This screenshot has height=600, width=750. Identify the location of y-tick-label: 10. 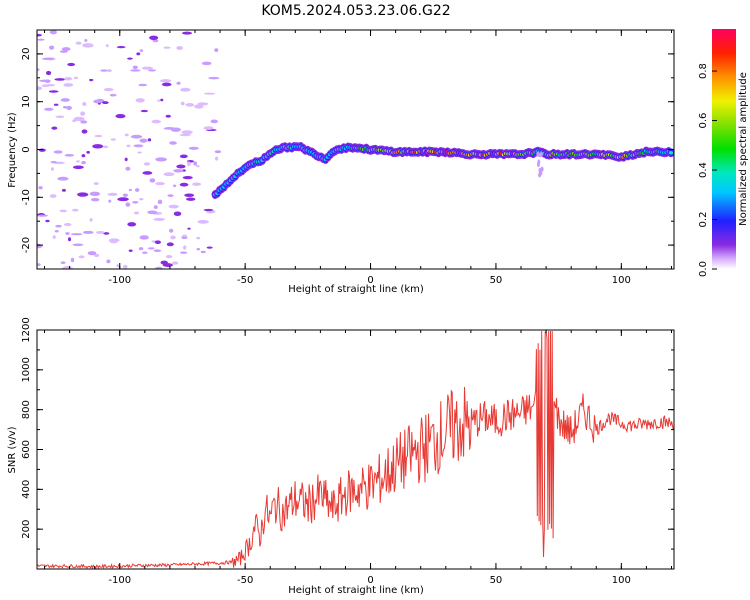
(26, 101).